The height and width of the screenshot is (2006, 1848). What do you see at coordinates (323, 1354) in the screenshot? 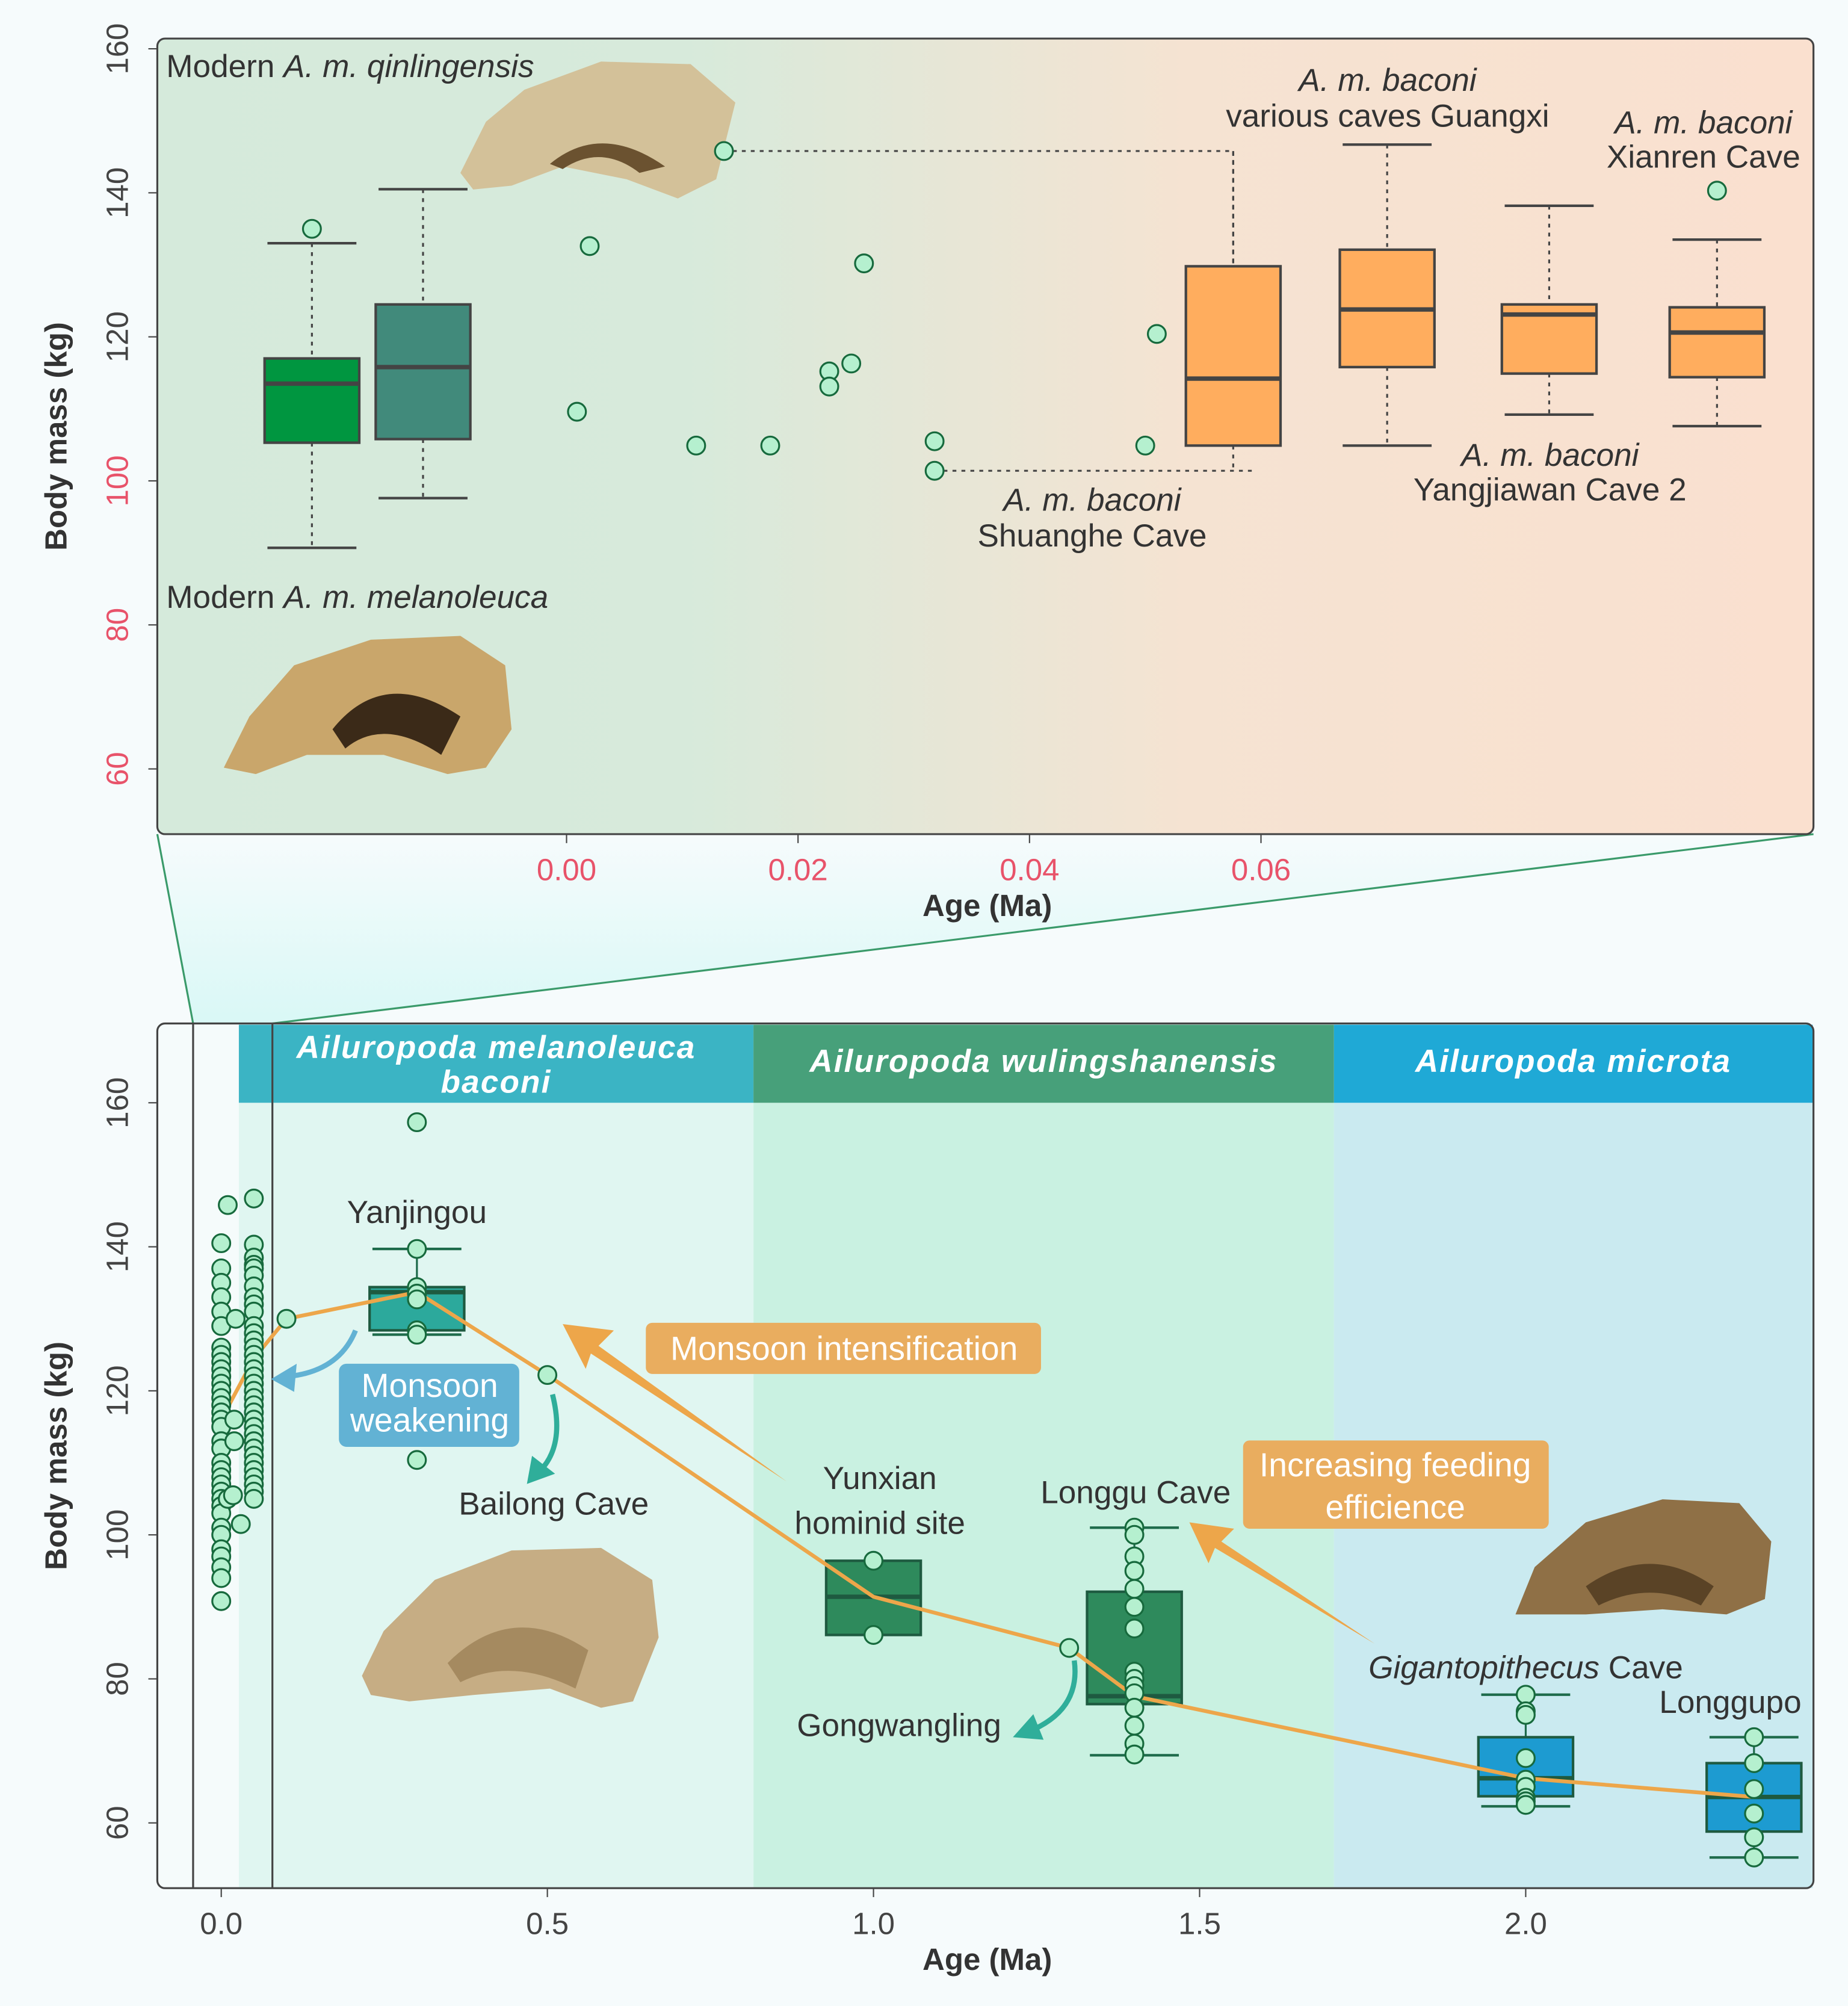
I see `monsoon-weakening-arrow` at bounding box center [323, 1354].